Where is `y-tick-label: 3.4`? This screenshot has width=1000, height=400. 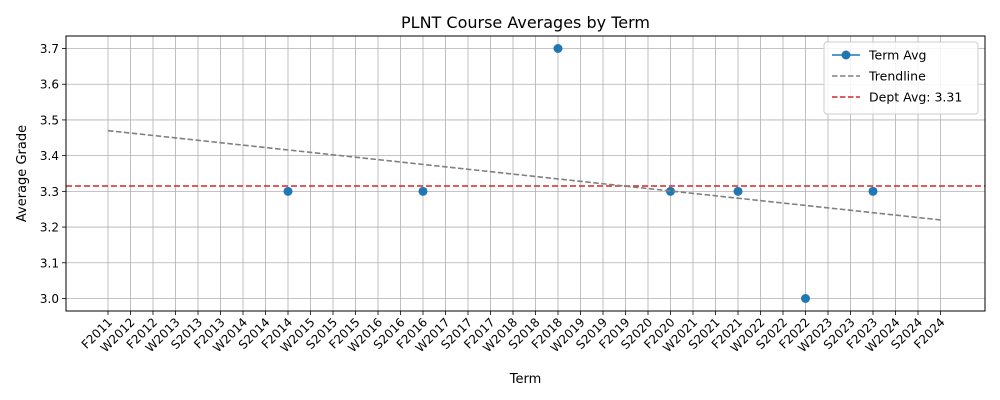
y-tick-label: 3.4 is located at coordinates (49, 156).